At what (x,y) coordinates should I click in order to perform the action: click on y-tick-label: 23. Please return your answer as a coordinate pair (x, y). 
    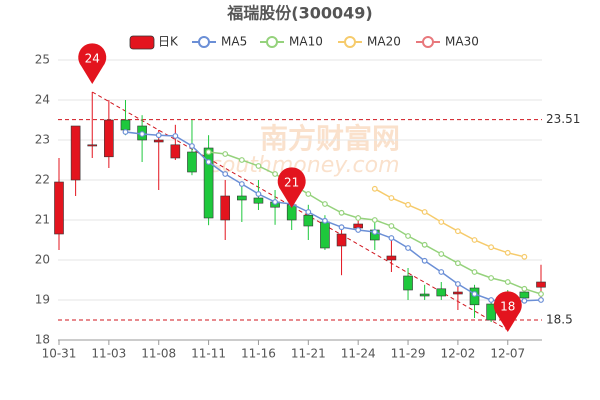
    Looking at the image, I should click on (42, 140).